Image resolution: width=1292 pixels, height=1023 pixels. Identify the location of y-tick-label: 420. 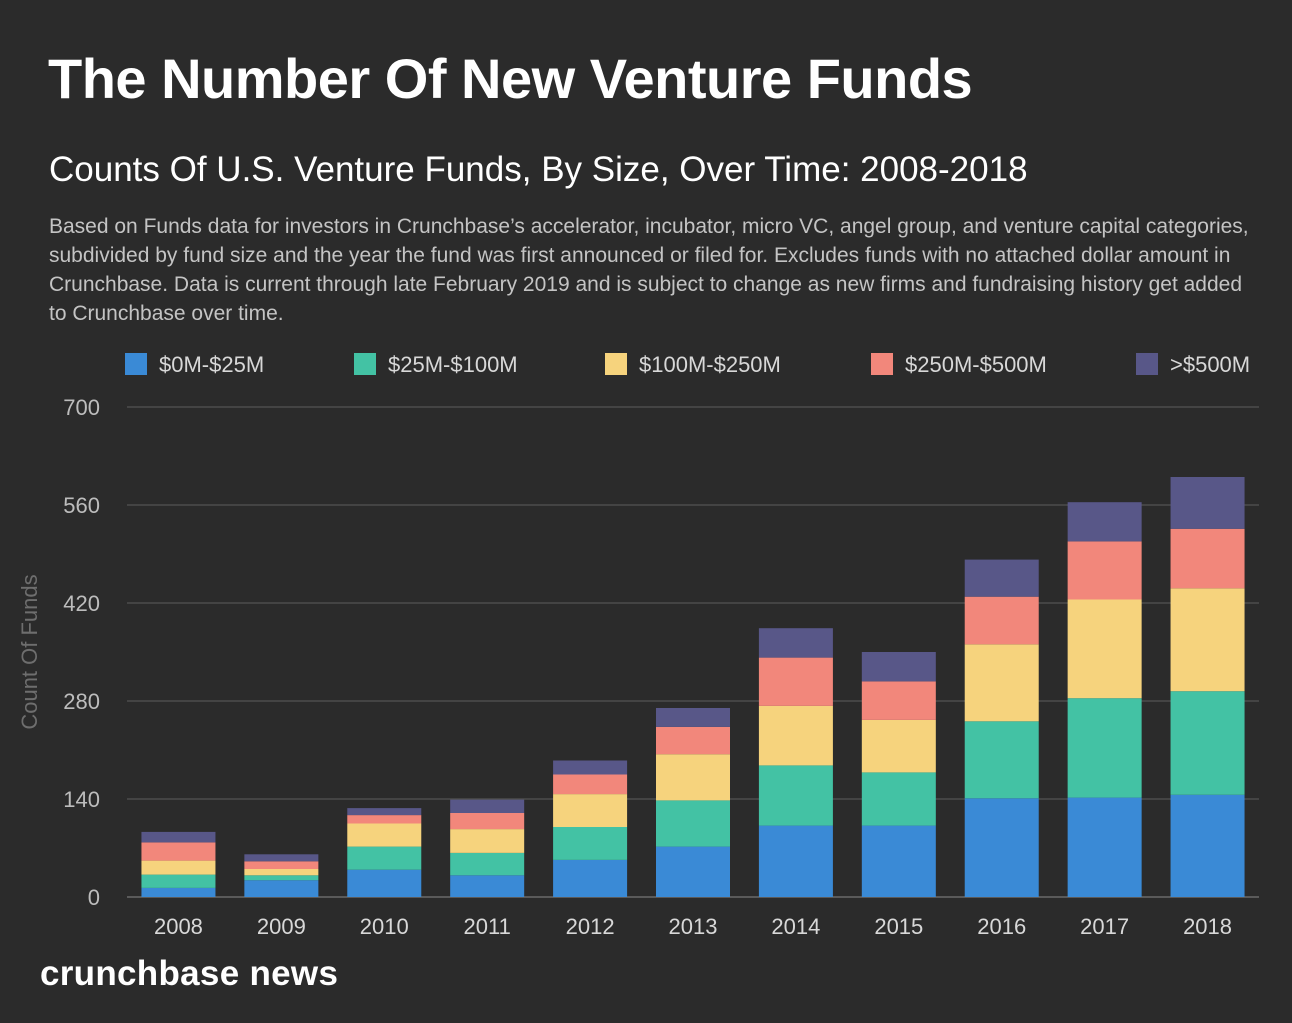
(81, 603).